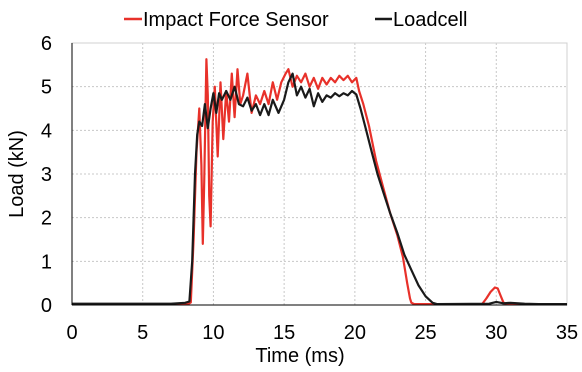 This screenshot has width=582, height=372. What do you see at coordinates (213, 333) in the screenshot?
I see `x-tick-label: 10` at bounding box center [213, 333].